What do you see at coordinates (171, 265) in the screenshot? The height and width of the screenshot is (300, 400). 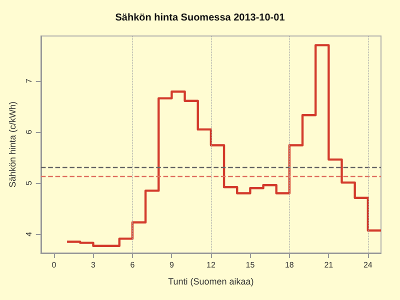 I see `x-tick-label: 9` at bounding box center [171, 265].